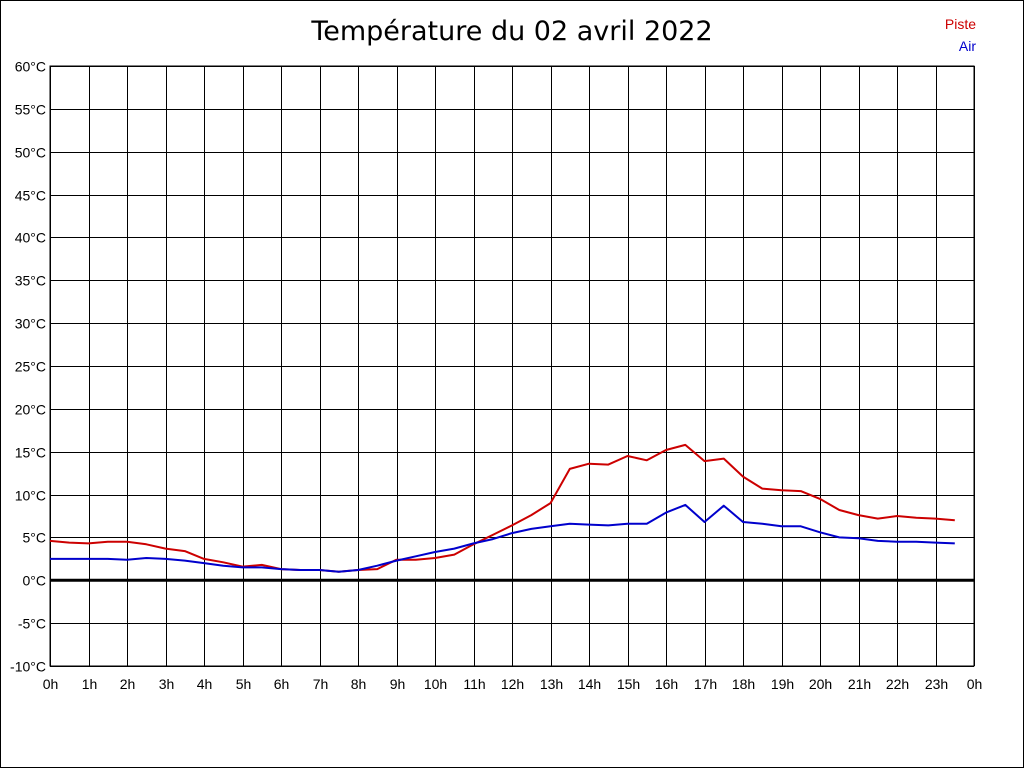 This screenshot has width=1024, height=768. What do you see at coordinates (474, 684) in the screenshot?
I see `x-tick-label: 11h` at bounding box center [474, 684].